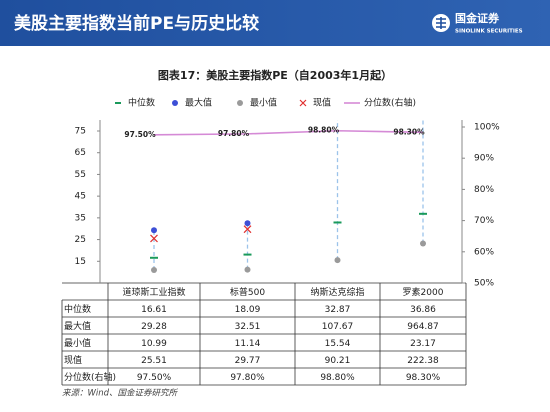  Describe the element at coordinates (337, 292) in the screenshot. I see `category-label: 纳斯达克综指` at that location.